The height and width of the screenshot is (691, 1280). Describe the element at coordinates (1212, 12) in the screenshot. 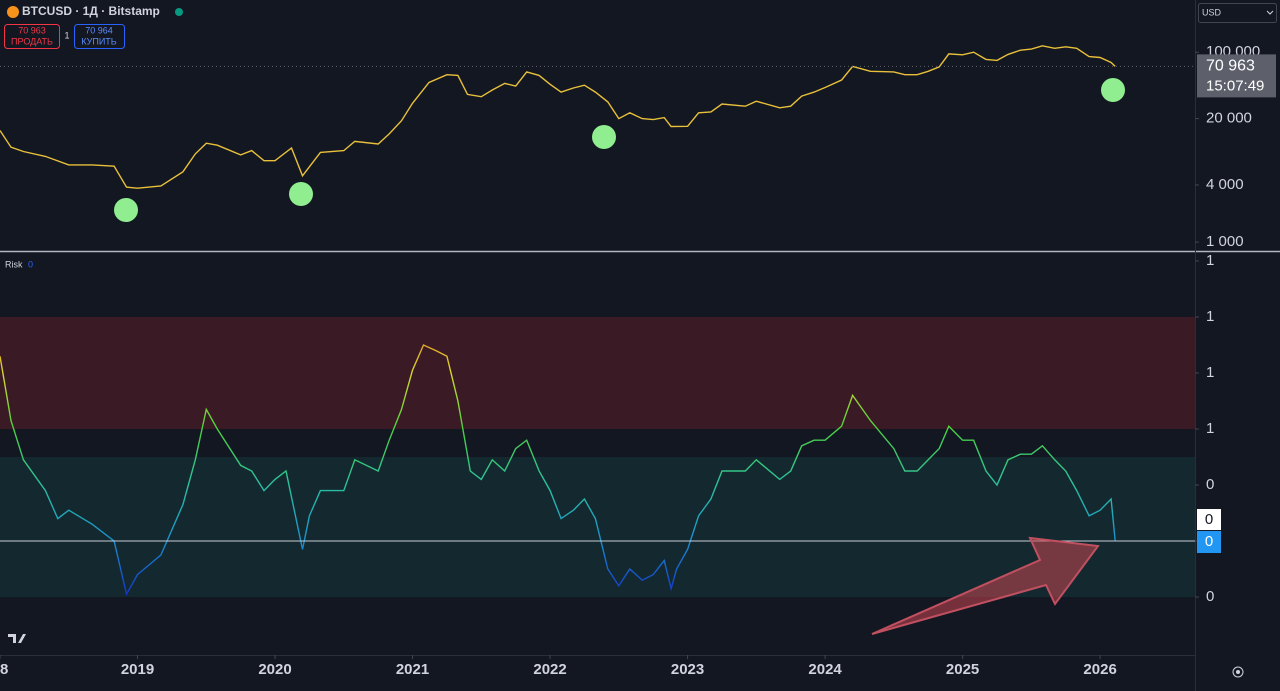

I see `currency: USD` at that location.